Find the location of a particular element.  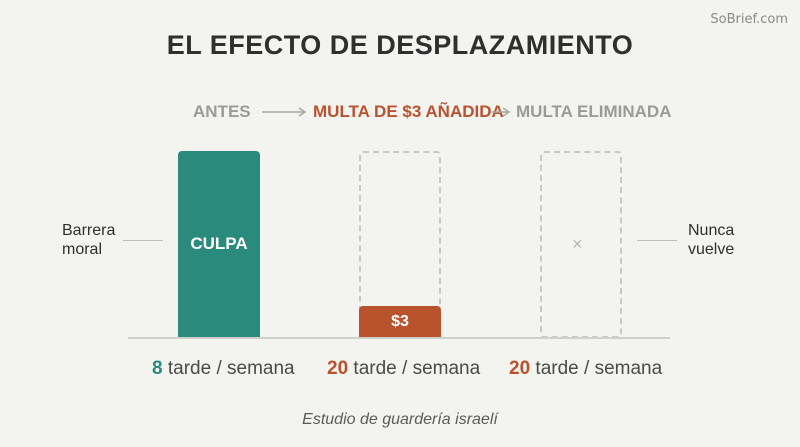

late-count-removed: 20 tarde / semana is located at coordinates (585, 369).